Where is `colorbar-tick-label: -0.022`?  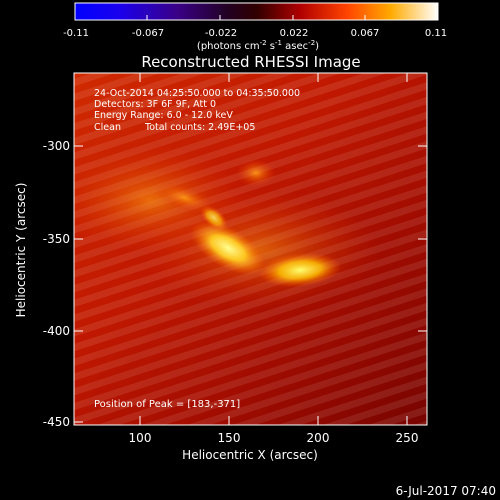 colorbar-tick-label: -0.022 is located at coordinates (221, 33).